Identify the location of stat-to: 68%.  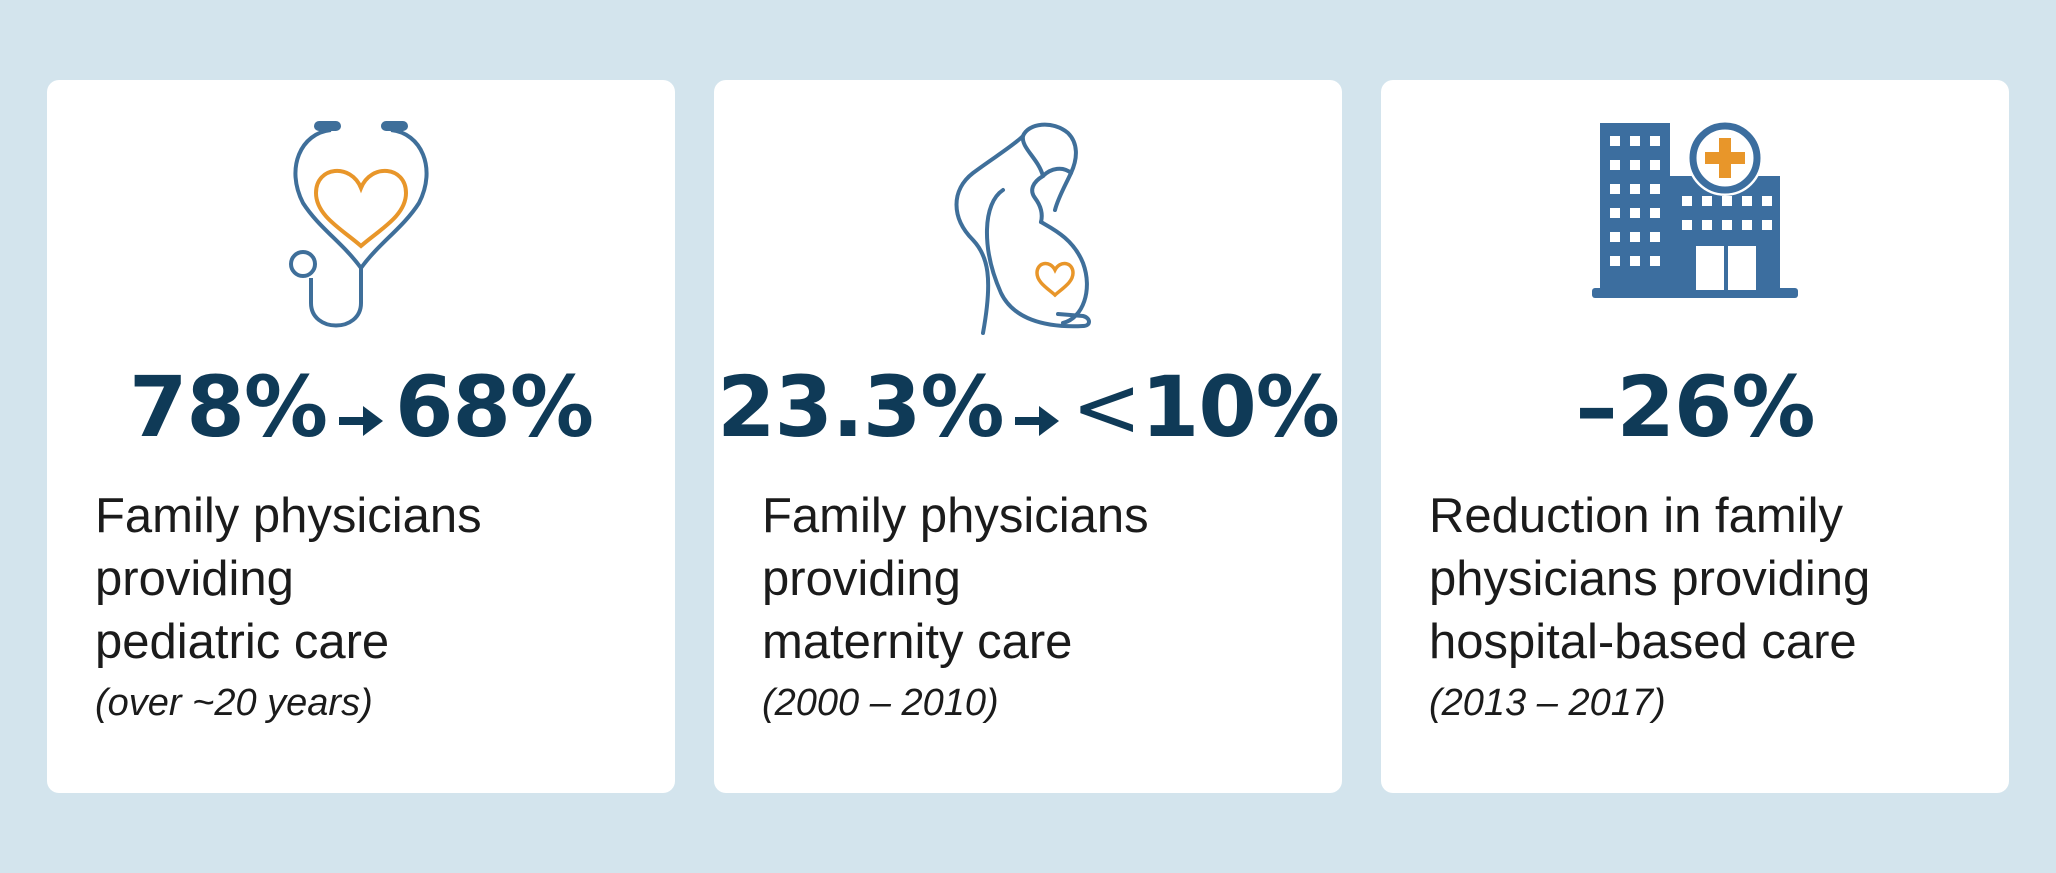
(494, 407).